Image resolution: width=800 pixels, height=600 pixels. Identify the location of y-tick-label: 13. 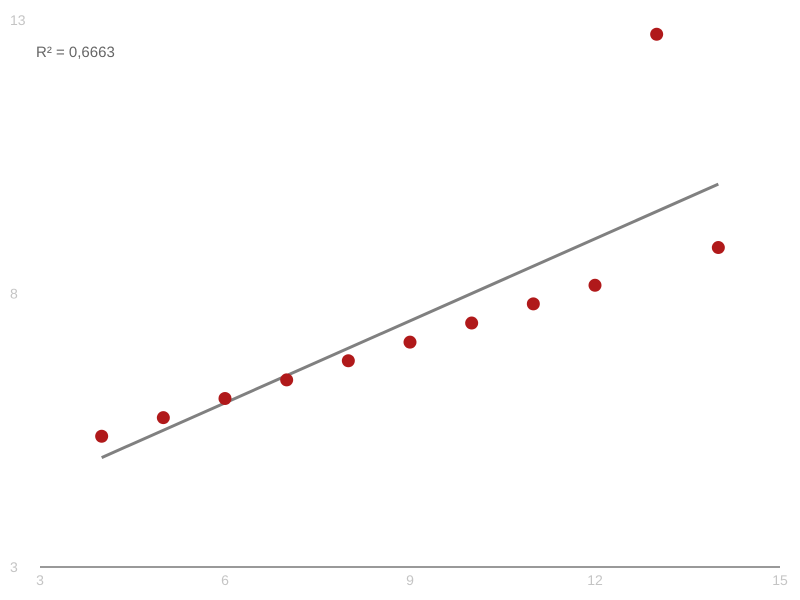
(18, 20).